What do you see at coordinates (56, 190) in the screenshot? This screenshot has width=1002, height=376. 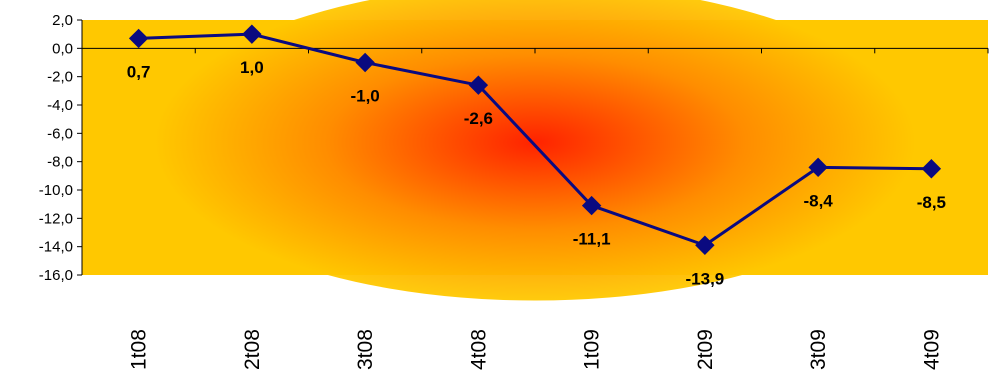 I see `y-tick-label: -10,0` at bounding box center [56, 190].